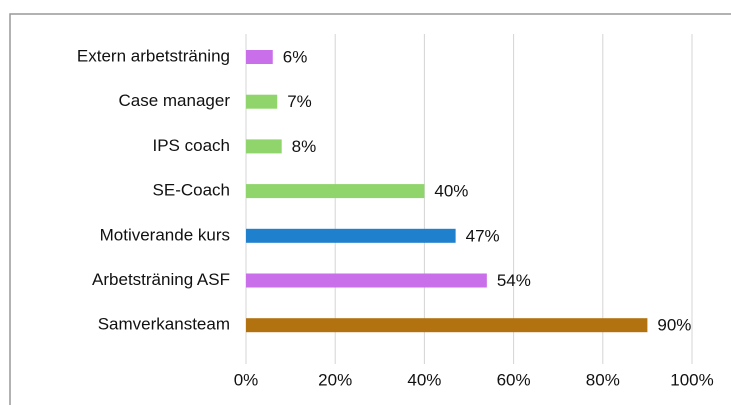  I want to click on y-tick-label: SE-Coach, so click(191, 190).